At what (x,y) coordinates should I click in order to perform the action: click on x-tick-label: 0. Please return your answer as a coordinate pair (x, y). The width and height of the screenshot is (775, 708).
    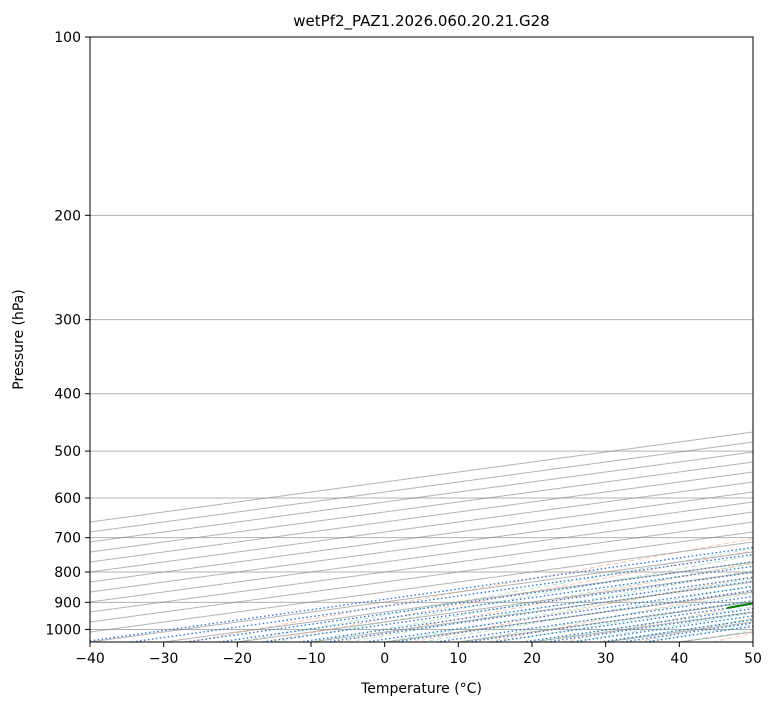
    Looking at the image, I should click on (384, 659).